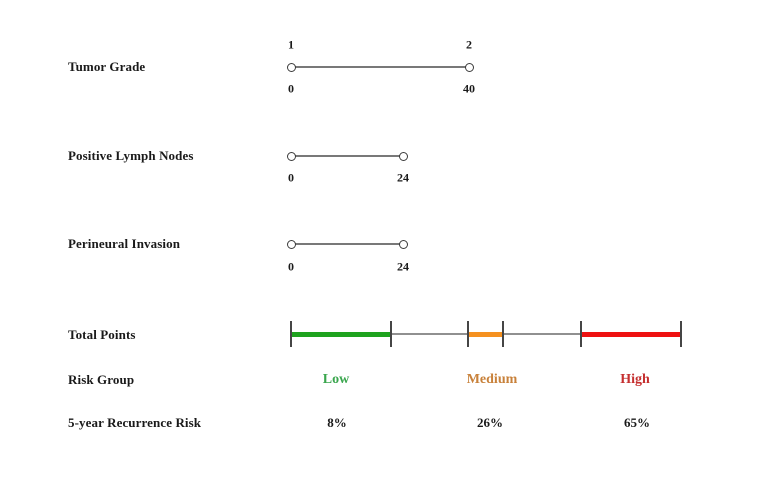 This screenshot has width=757, height=478. What do you see at coordinates (469, 44) in the screenshot?
I see `axis-value-label: 2` at bounding box center [469, 44].